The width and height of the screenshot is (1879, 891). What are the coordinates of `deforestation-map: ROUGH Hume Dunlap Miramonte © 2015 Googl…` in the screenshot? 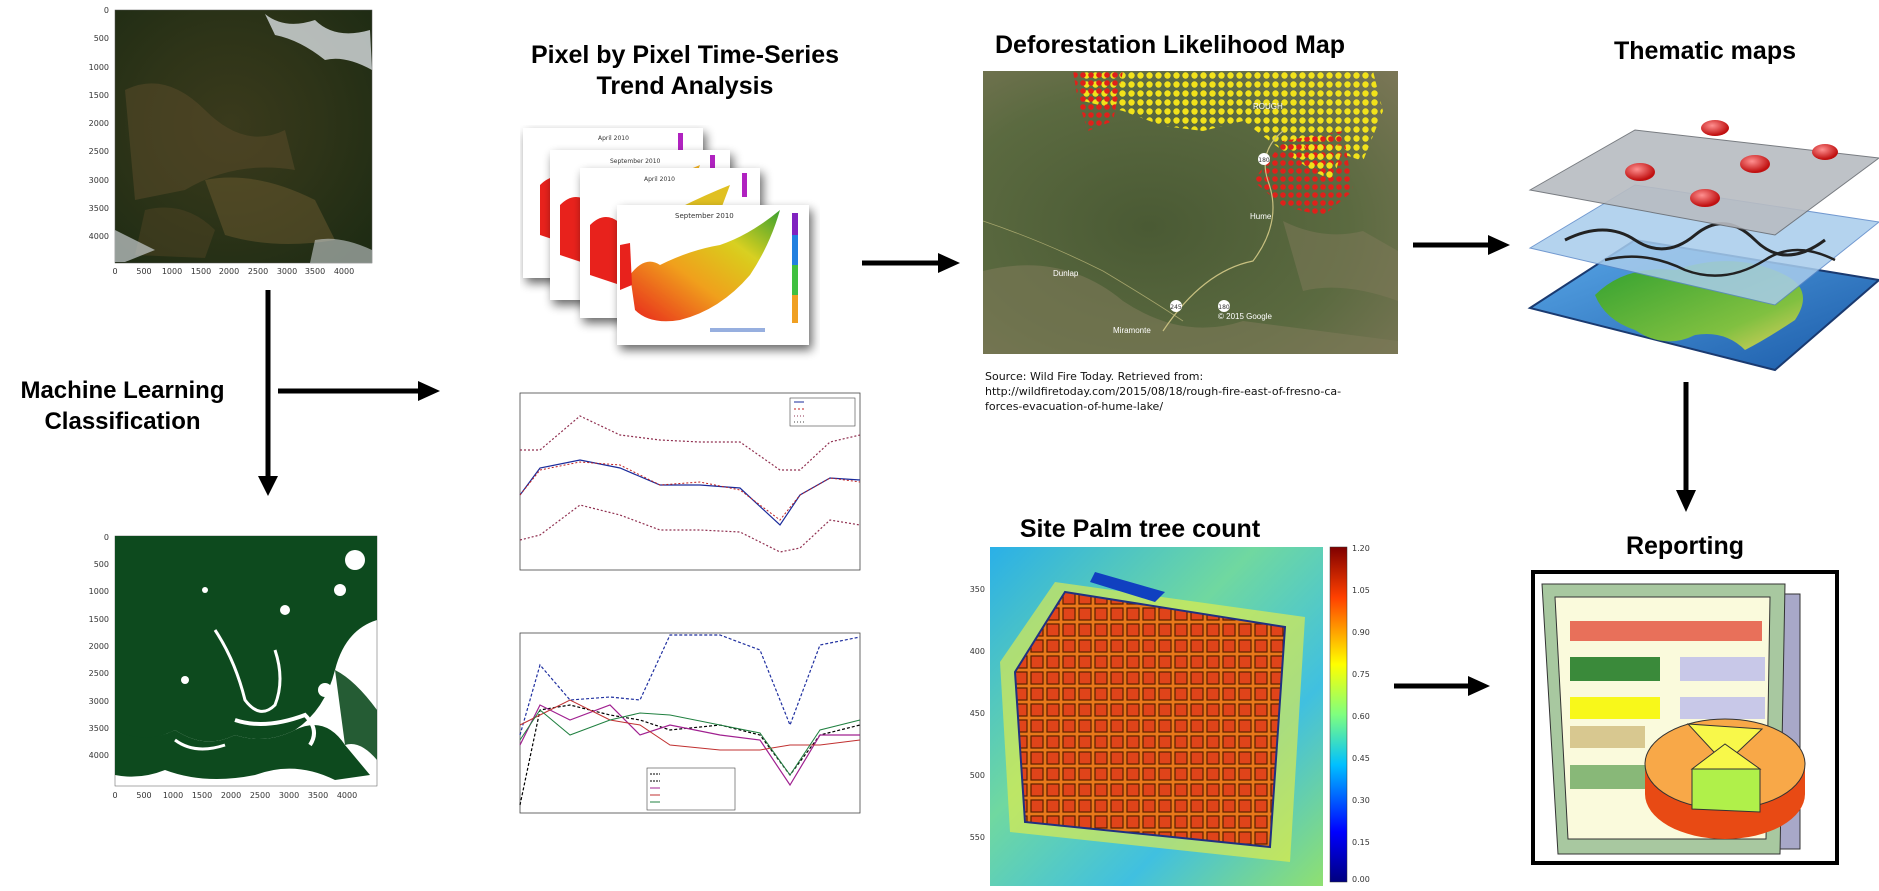 It's located at (1190, 212).